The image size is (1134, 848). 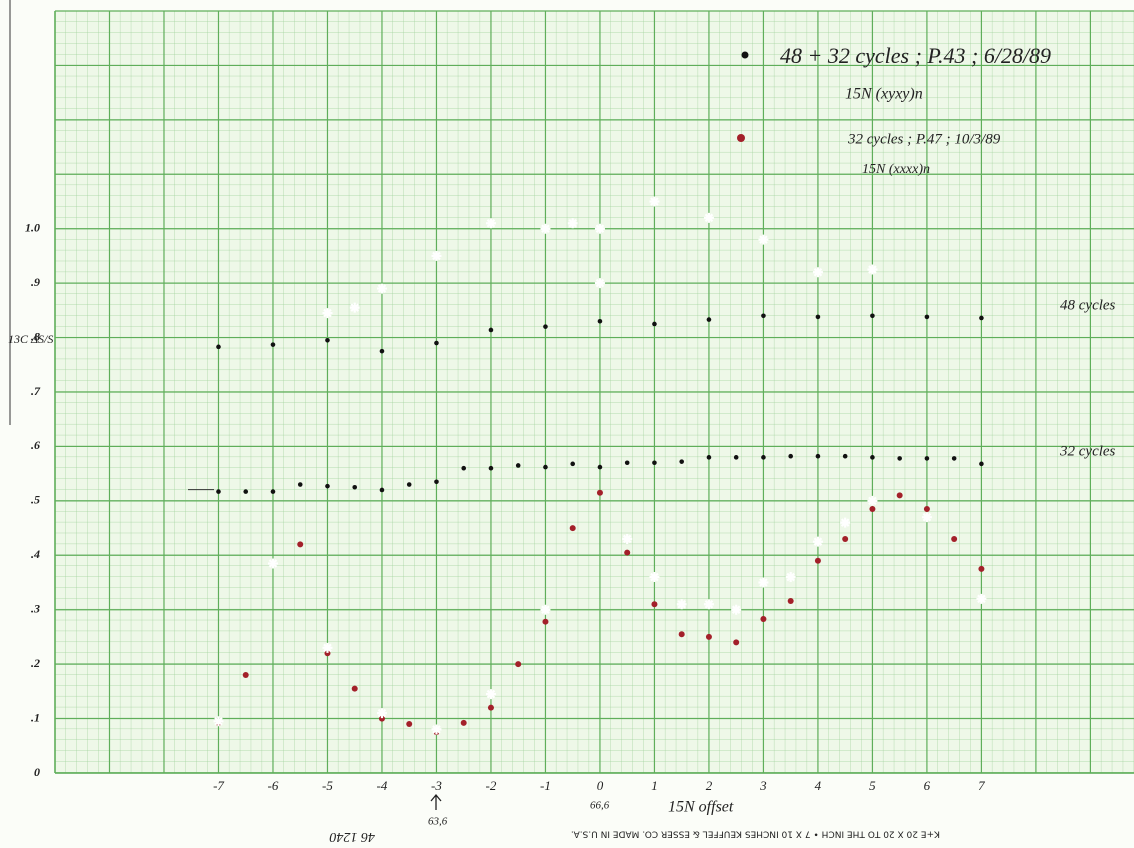 What do you see at coordinates (37, 772) in the screenshot?
I see `y-tick-label: 0` at bounding box center [37, 772].